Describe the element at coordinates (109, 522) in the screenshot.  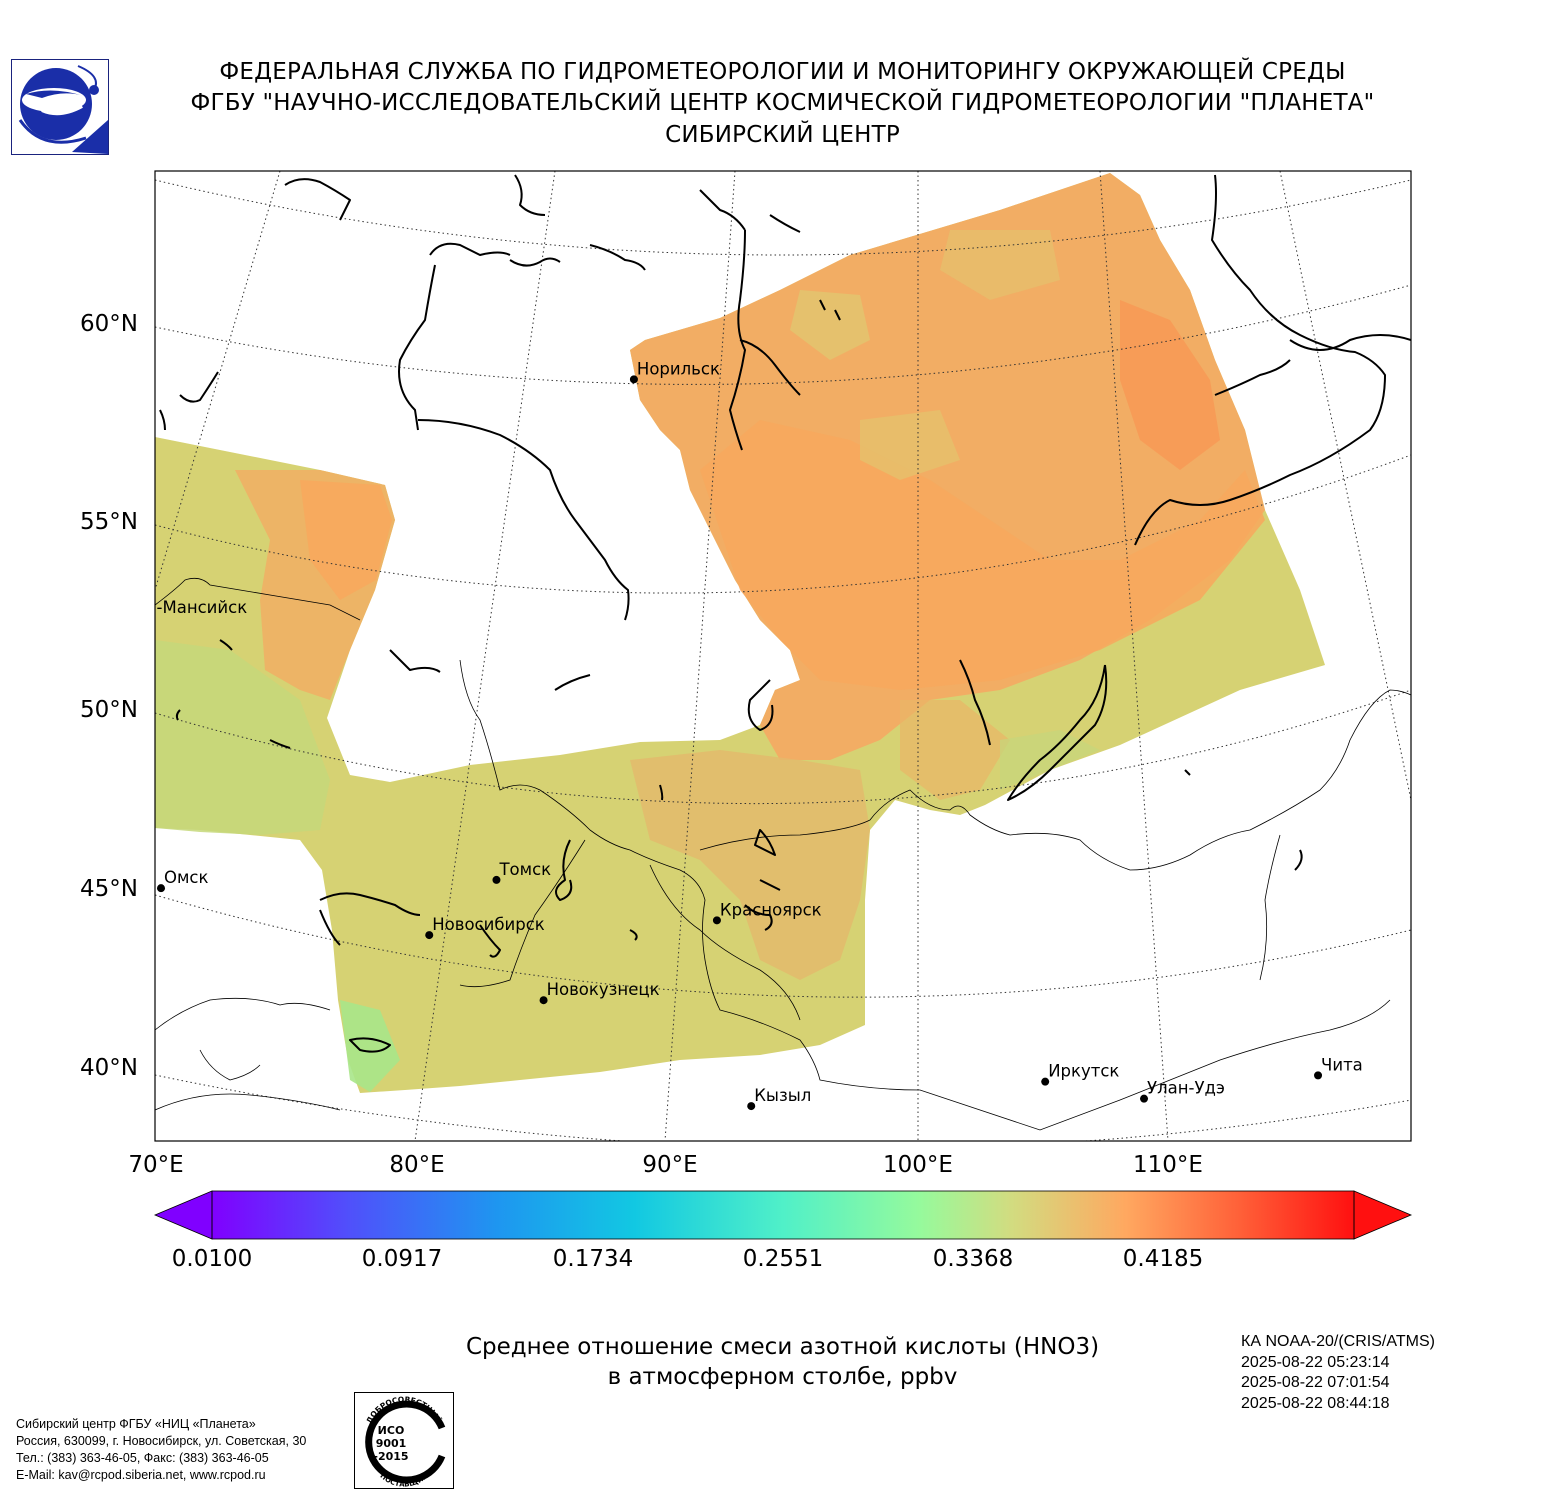
I see `lat-label-55: 55°N` at that location.